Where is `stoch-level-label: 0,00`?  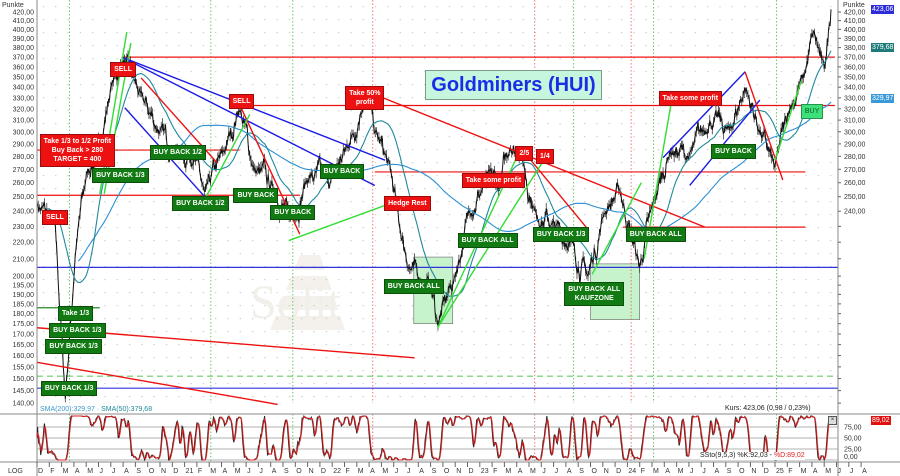 stoch-level-label: 0,00 is located at coordinates (851, 457).